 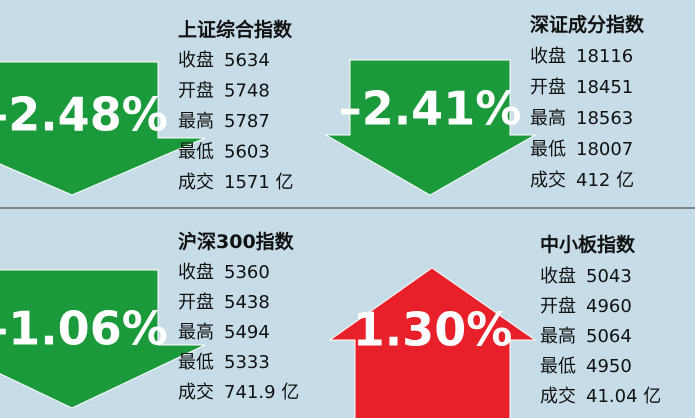 What do you see at coordinates (235, 29) in the screenshot?
I see `panel-title: 上证综合指数` at bounding box center [235, 29].